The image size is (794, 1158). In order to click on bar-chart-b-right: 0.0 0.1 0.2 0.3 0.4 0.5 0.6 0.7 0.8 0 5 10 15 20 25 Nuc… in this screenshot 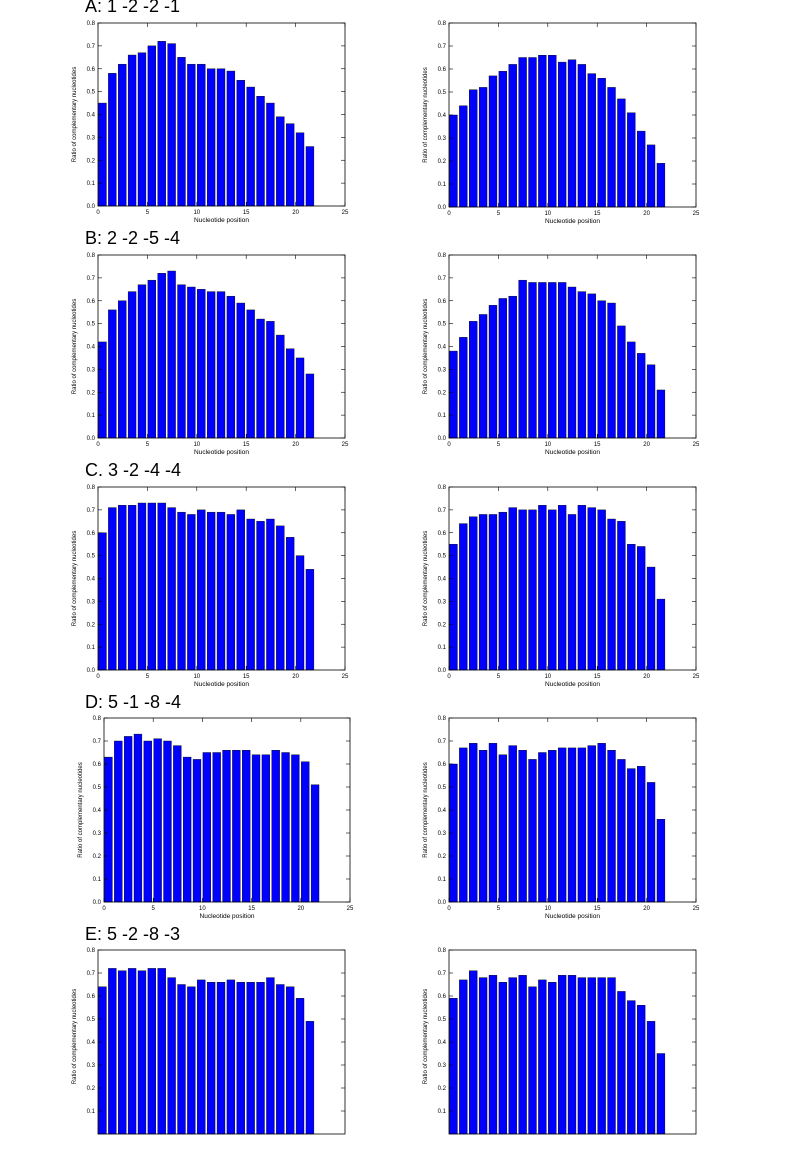, I will do `click(561, 354)`.